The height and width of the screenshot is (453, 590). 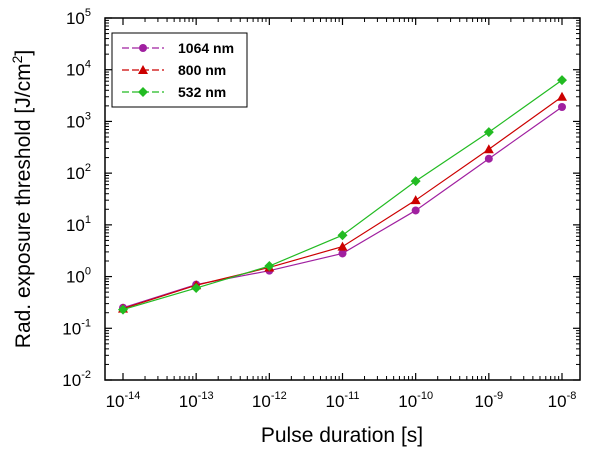 What do you see at coordinates (572, 396) in the screenshot?
I see `x-tick-exp: -8` at bounding box center [572, 396].